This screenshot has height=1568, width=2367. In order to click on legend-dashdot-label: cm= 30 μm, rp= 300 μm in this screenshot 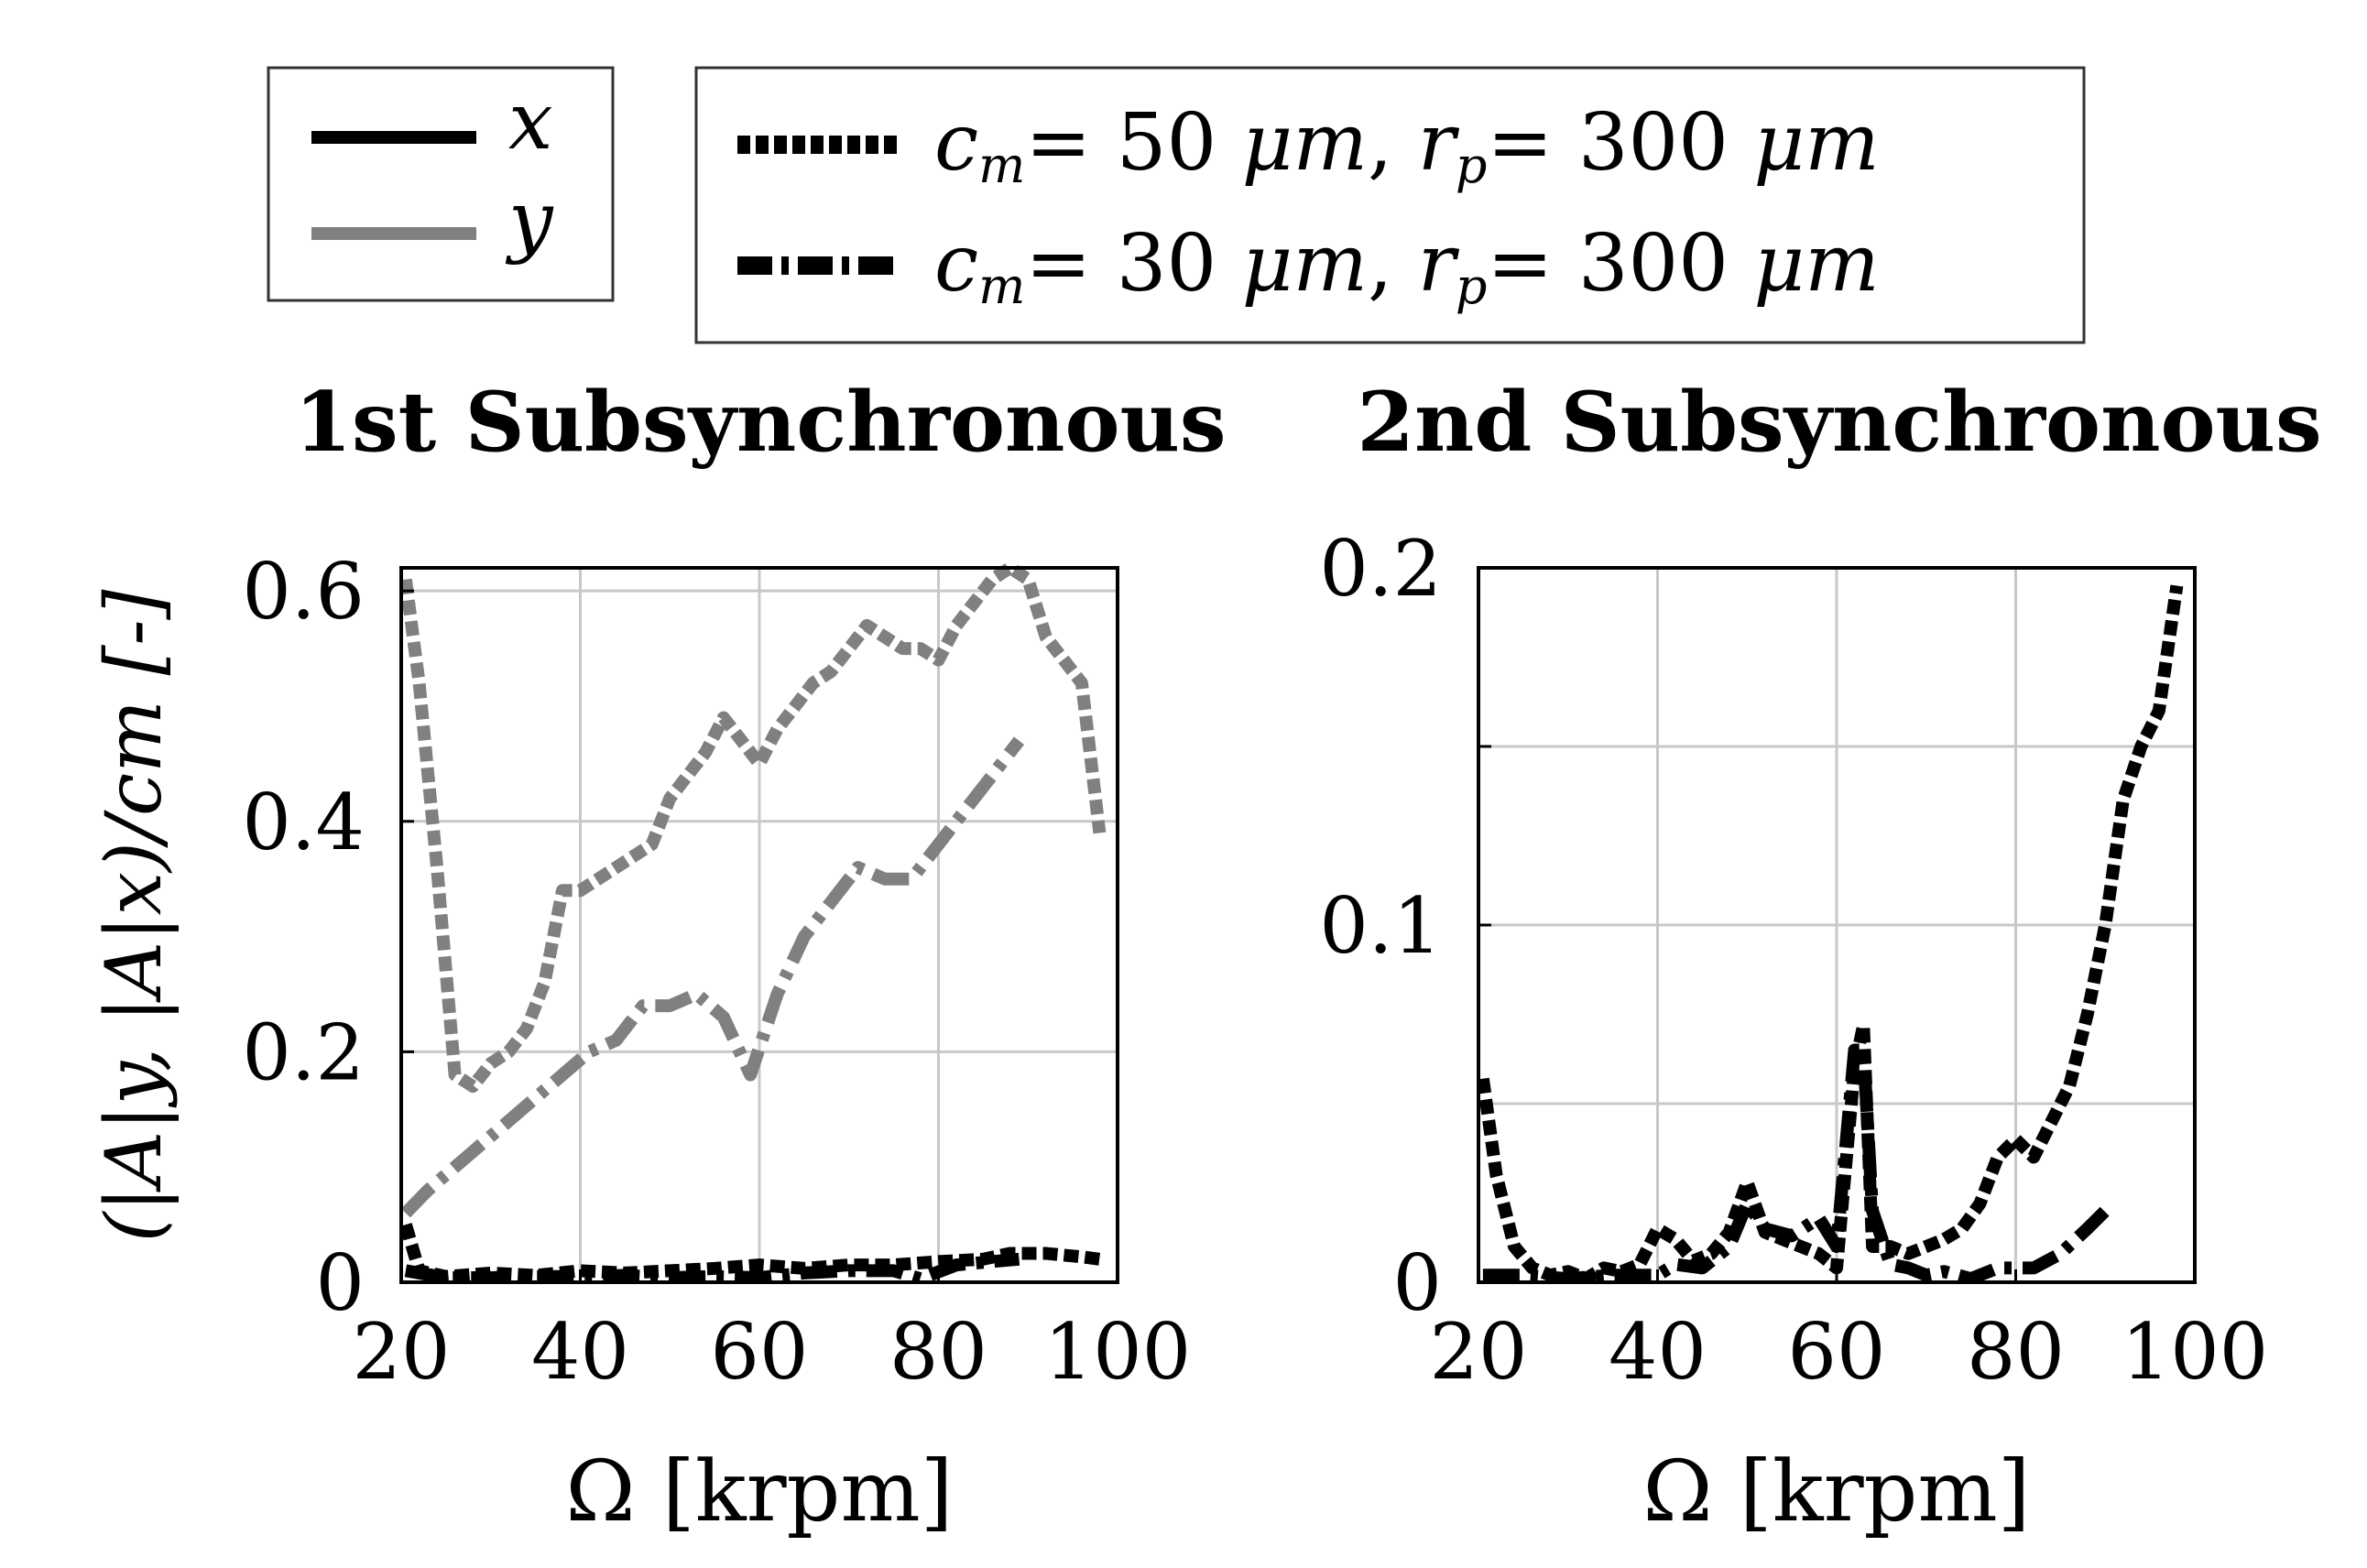, I will do `click(1407, 266)`.